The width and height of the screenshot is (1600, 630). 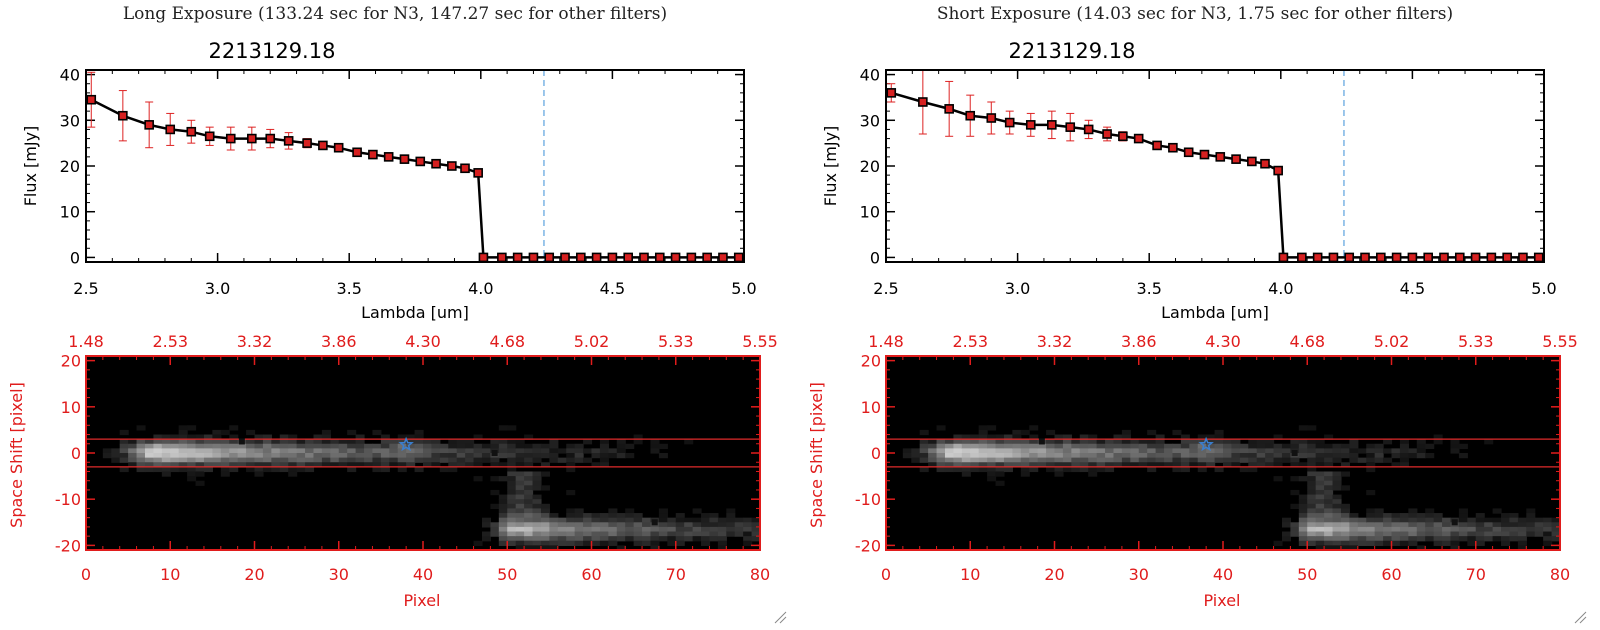 I want to click on spectrum-ytick-label: 0, so click(x=875, y=257).